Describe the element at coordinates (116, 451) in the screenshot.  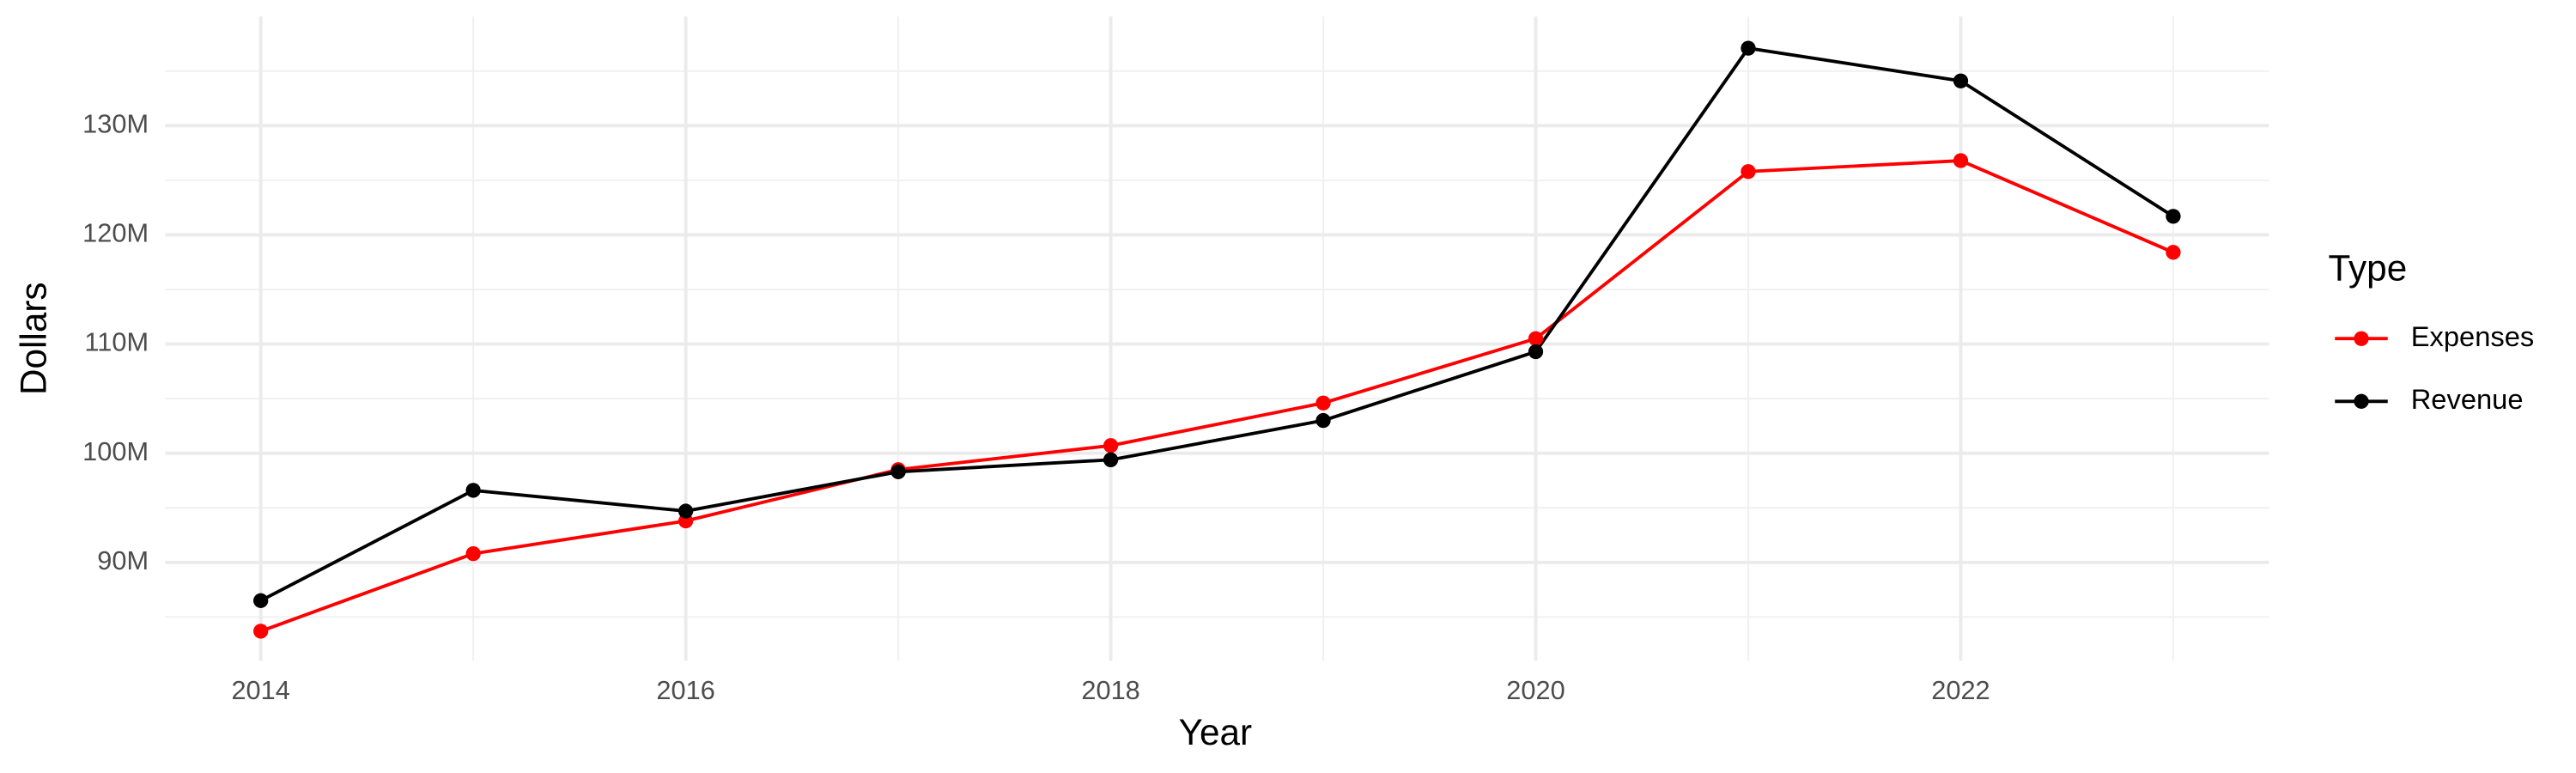
I see `y-tick-label: 100M` at that location.